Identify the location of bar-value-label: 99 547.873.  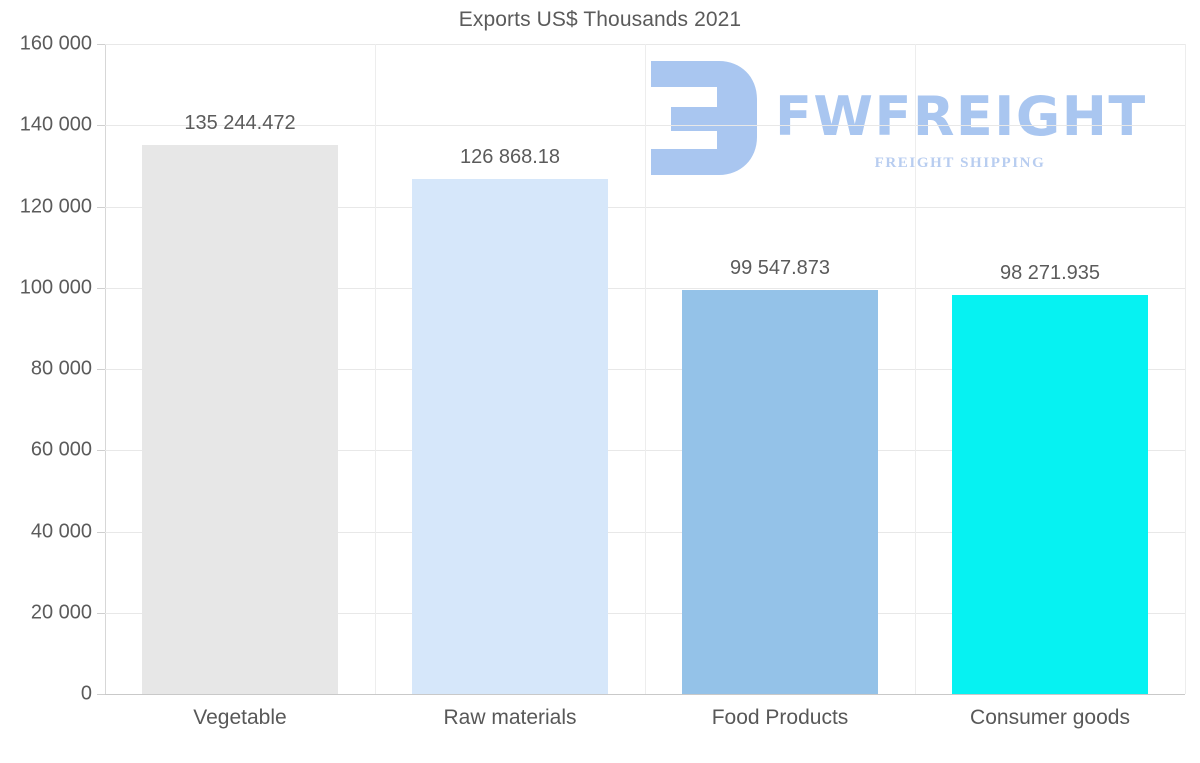
(780, 267).